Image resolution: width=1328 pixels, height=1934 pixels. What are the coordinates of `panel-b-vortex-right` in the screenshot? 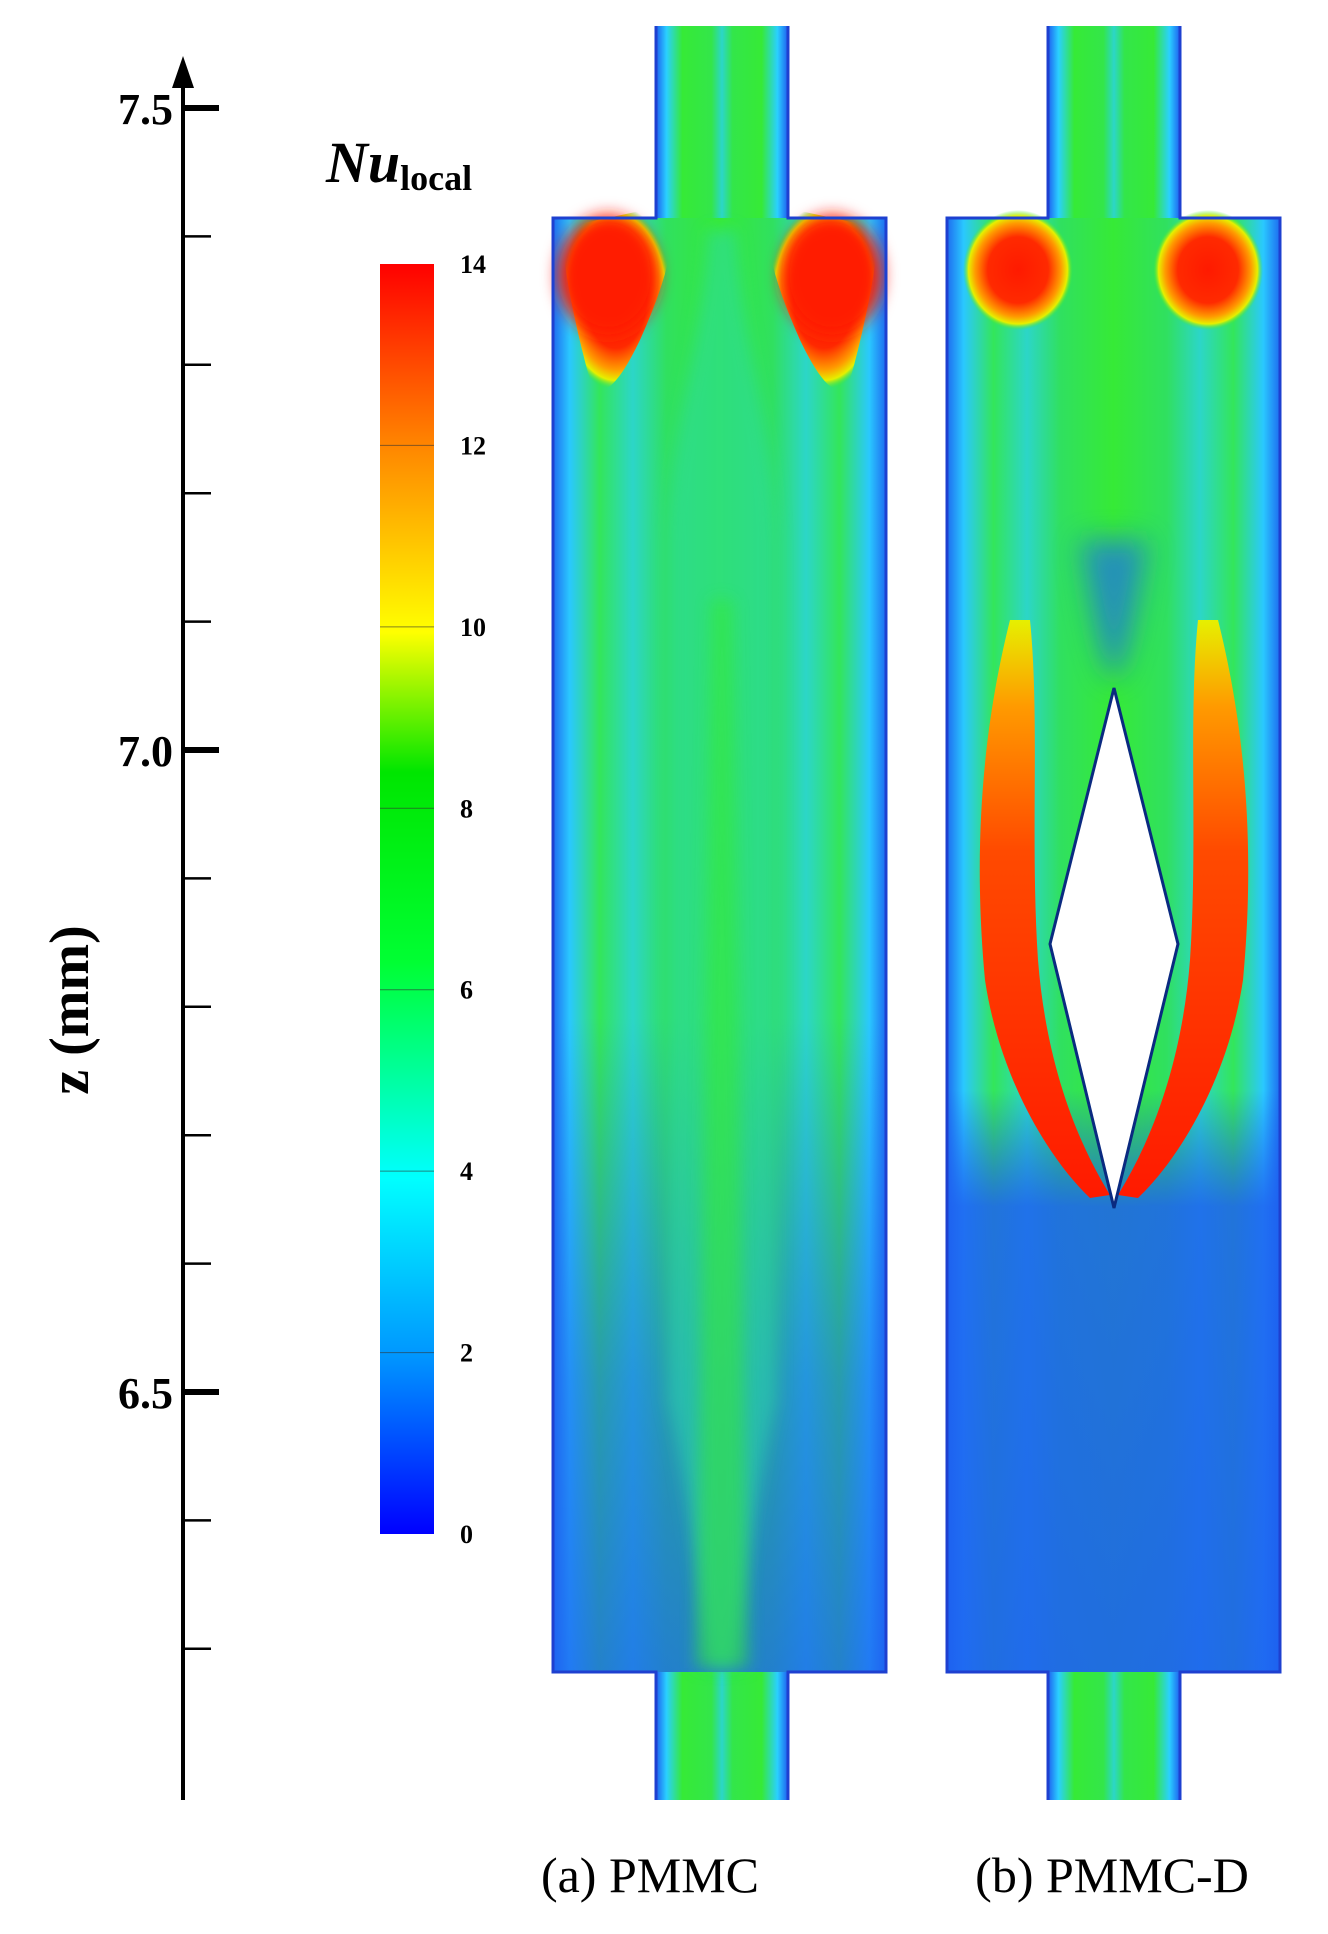 It's located at (1208, 270).